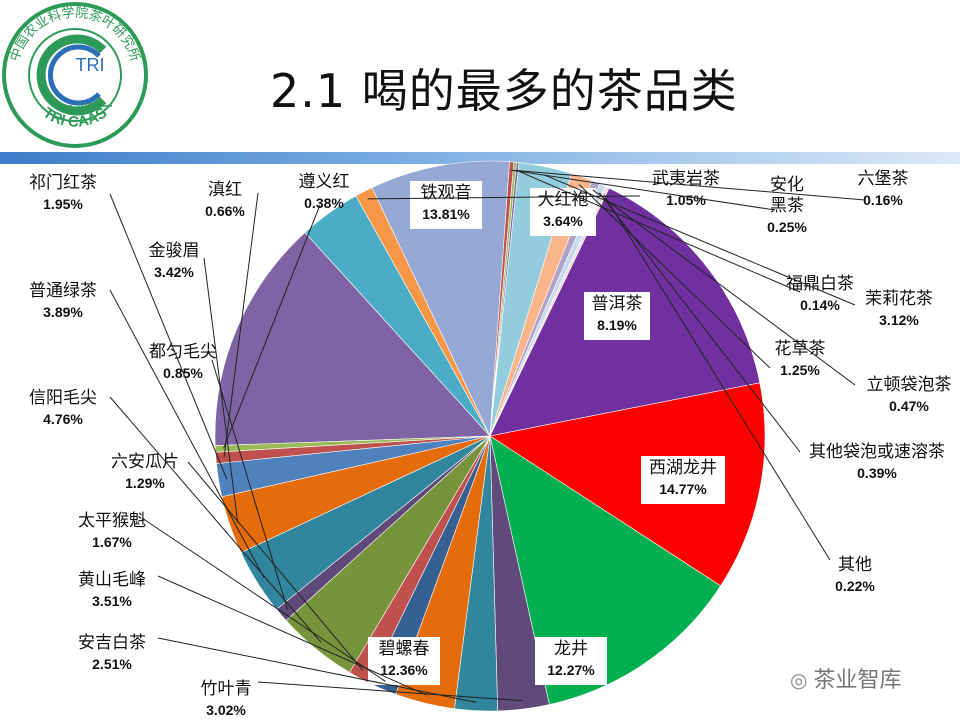 This screenshot has width=960, height=720. What do you see at coordinates (800, 349) in the screenshot?
I see `data-label-name-9: 花草茶` at bounding box center [800, 349].